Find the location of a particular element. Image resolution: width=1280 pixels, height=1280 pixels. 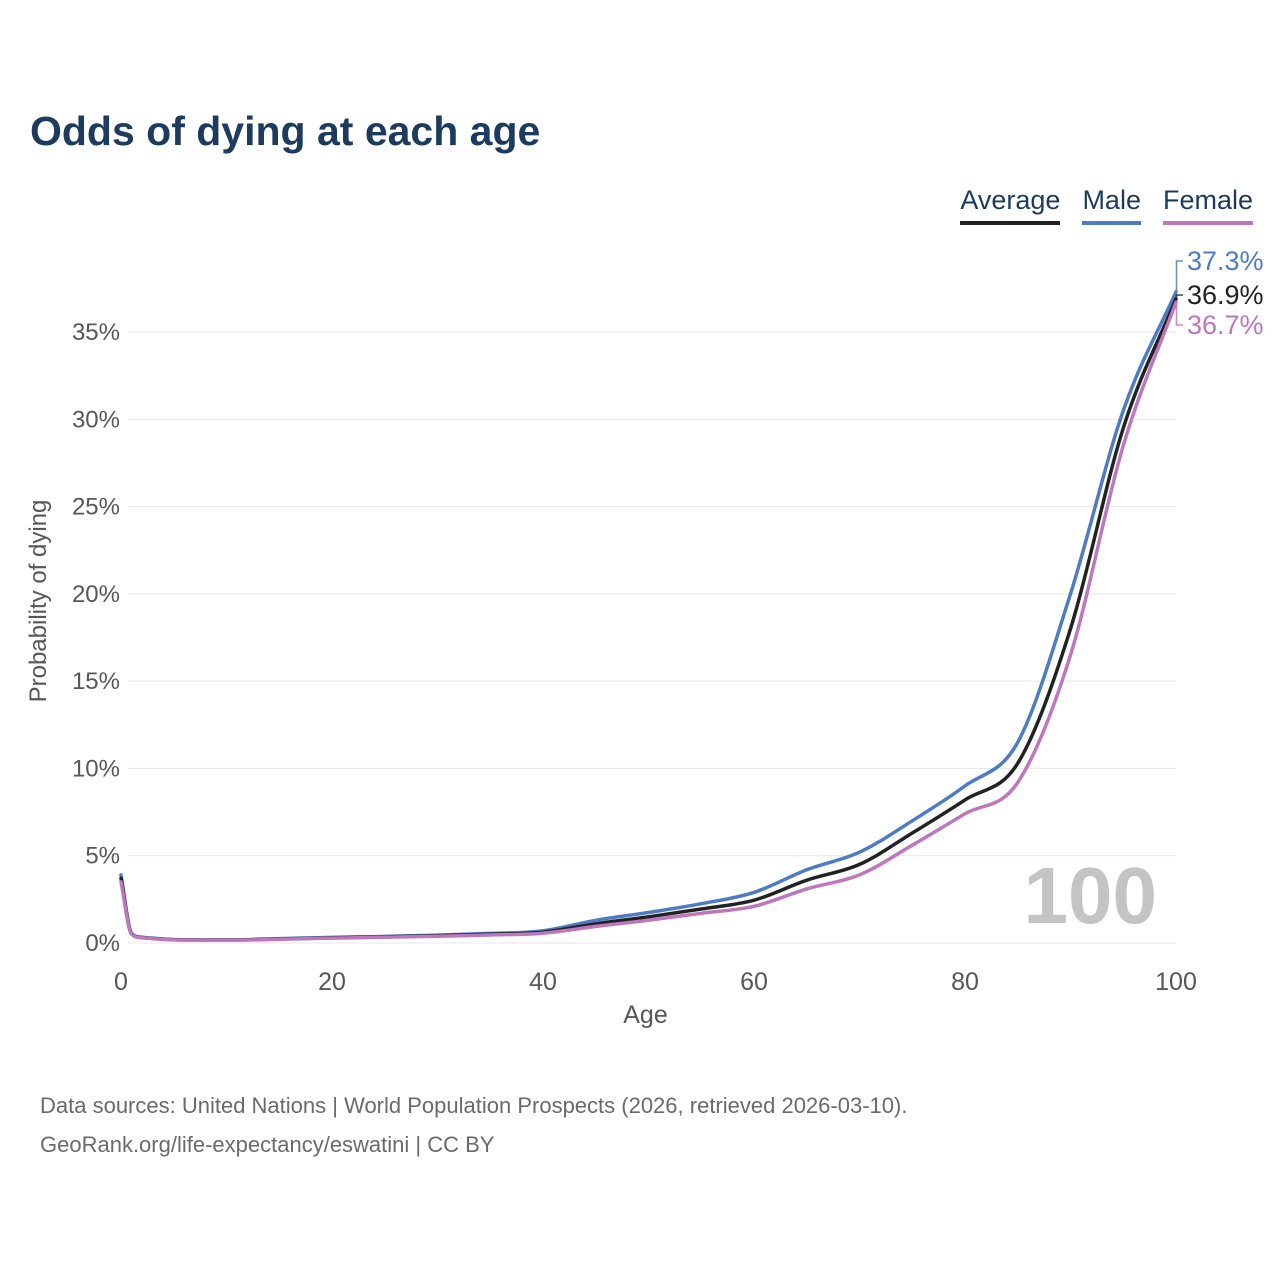

end-value-label-female: 36.7% is located at coordinates (1225, 325).